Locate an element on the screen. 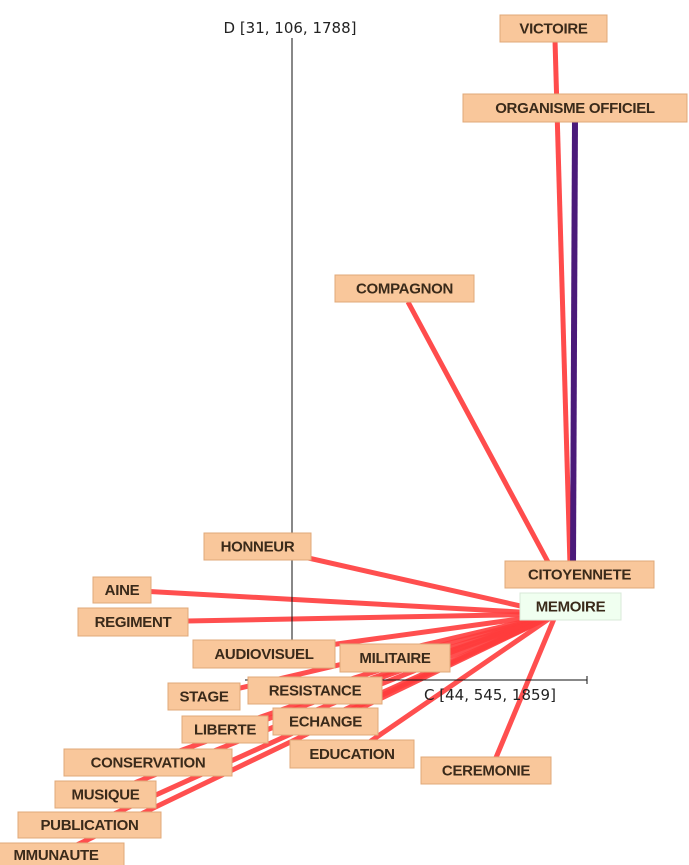  node-label: COMPAGNON is located at coordinates (404, 288).